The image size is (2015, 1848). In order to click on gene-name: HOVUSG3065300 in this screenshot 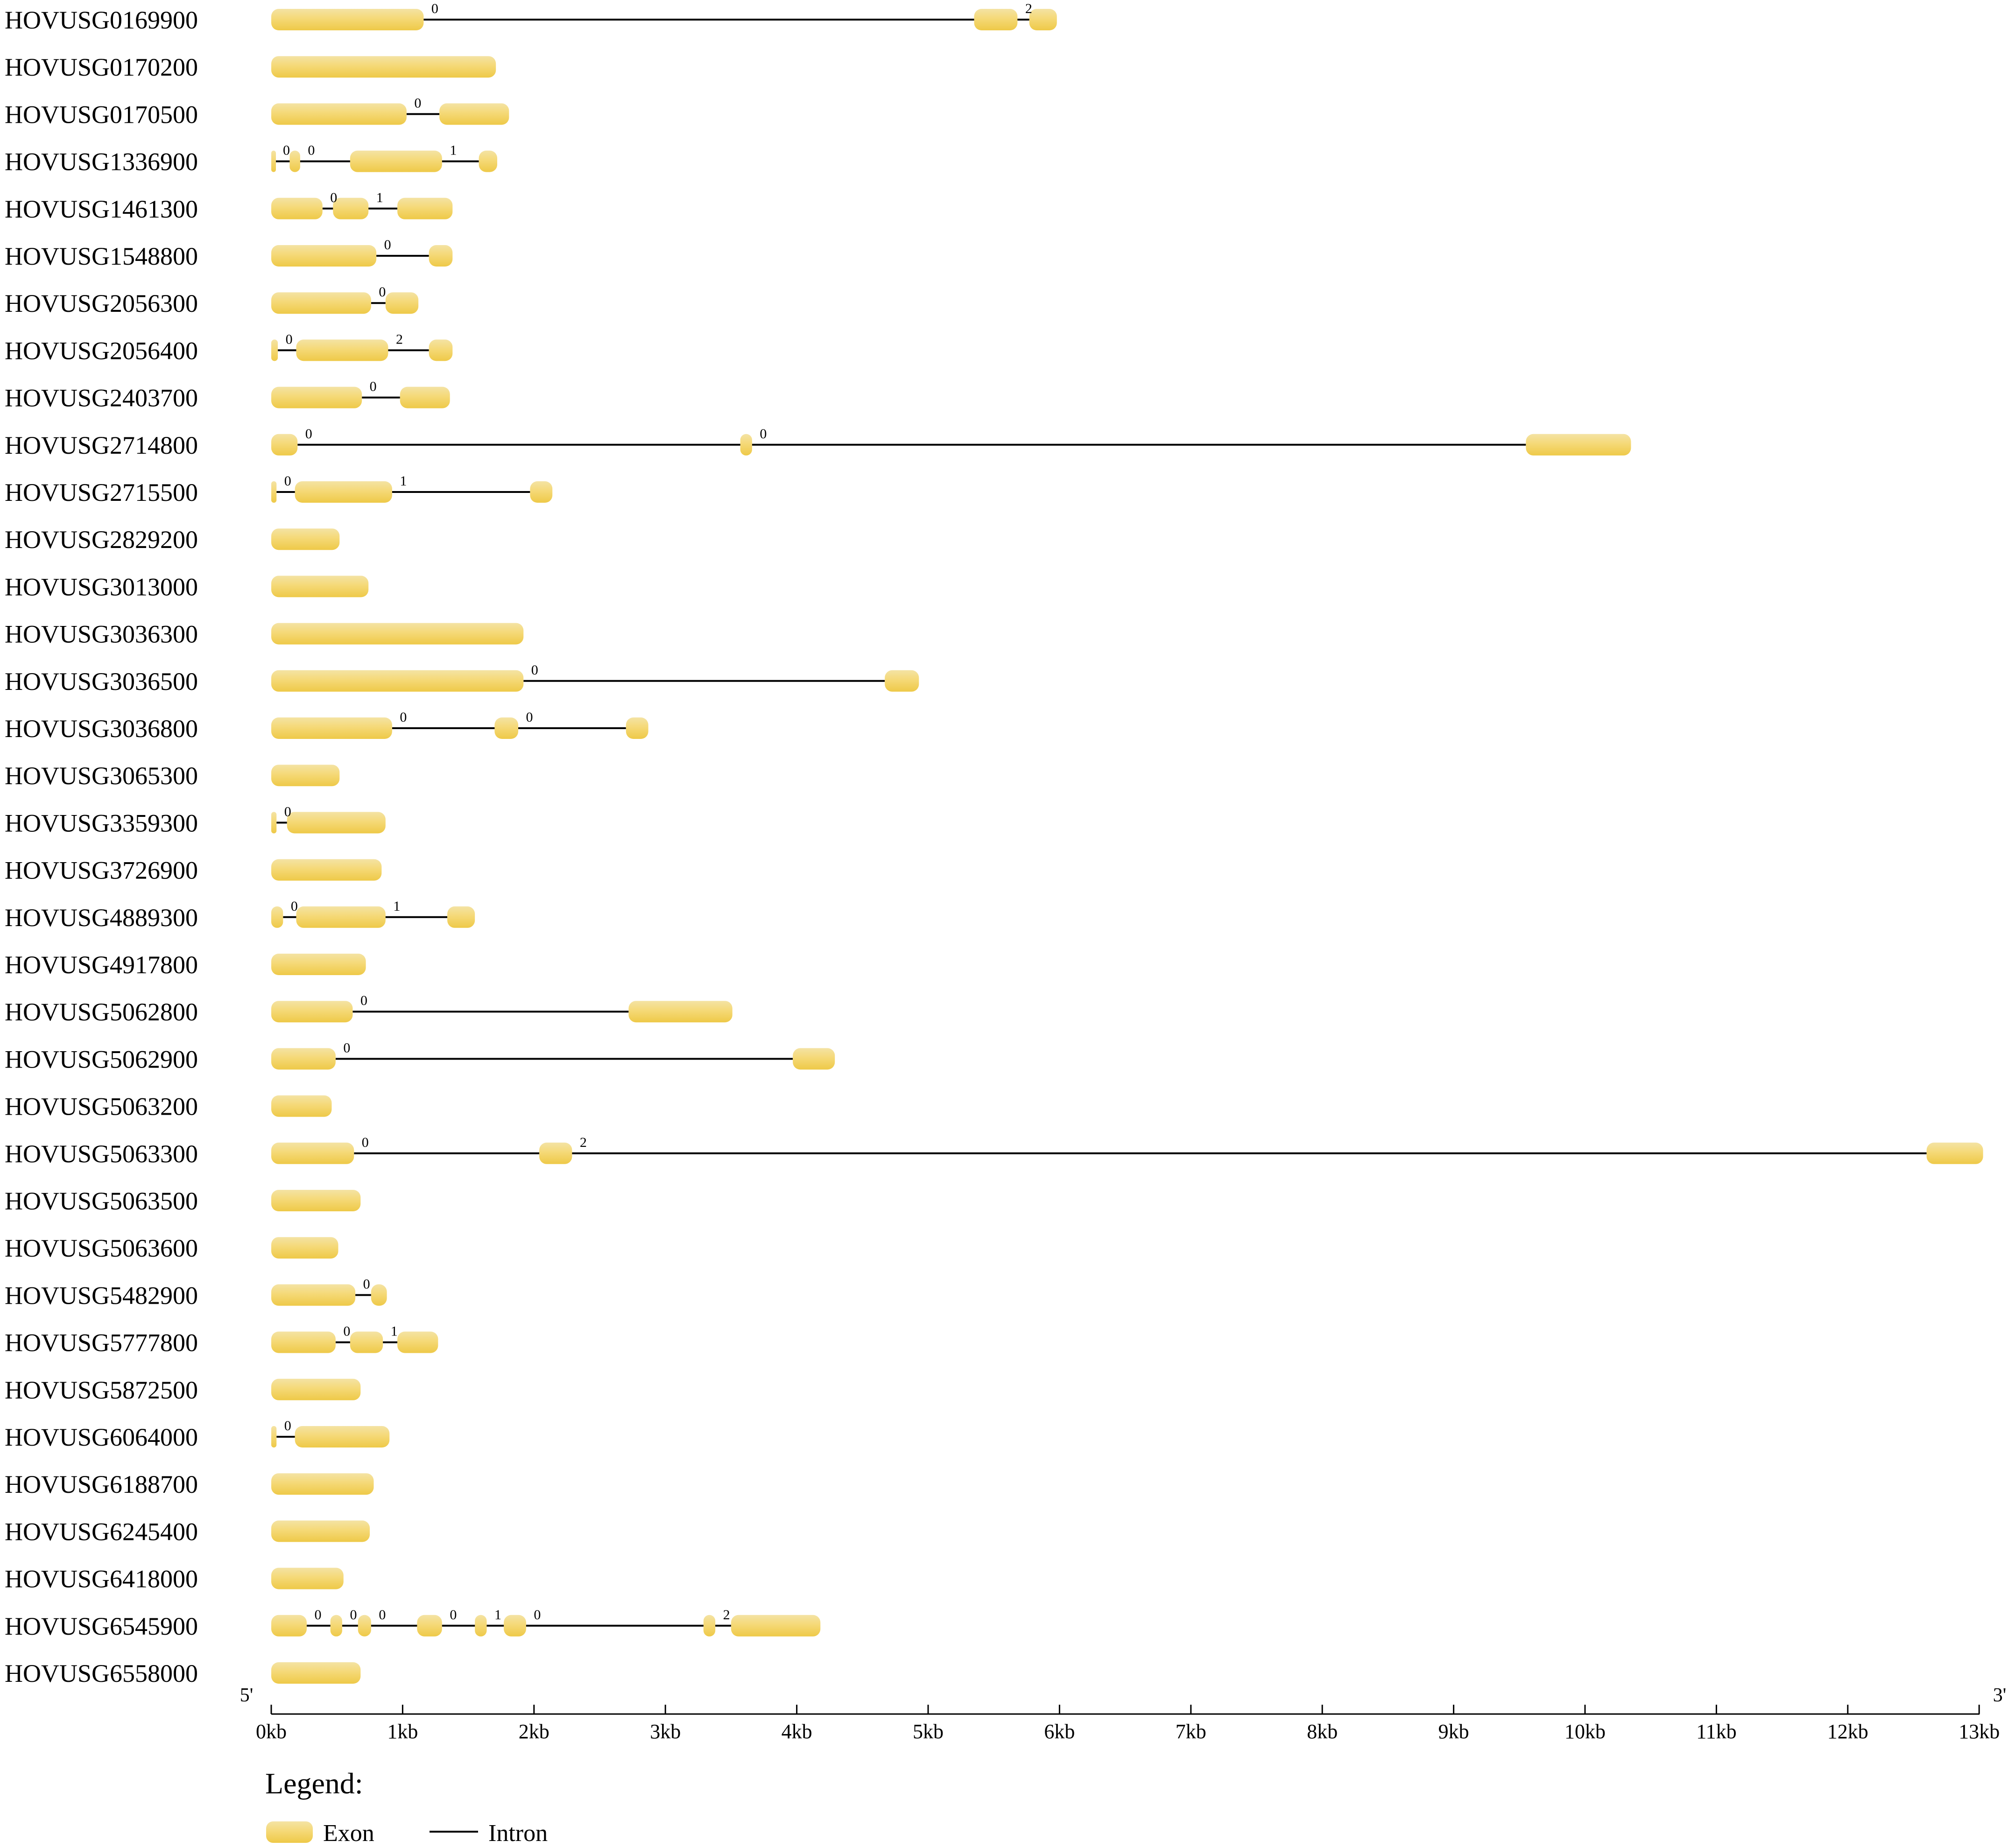, I will do `click(102, 776)`.